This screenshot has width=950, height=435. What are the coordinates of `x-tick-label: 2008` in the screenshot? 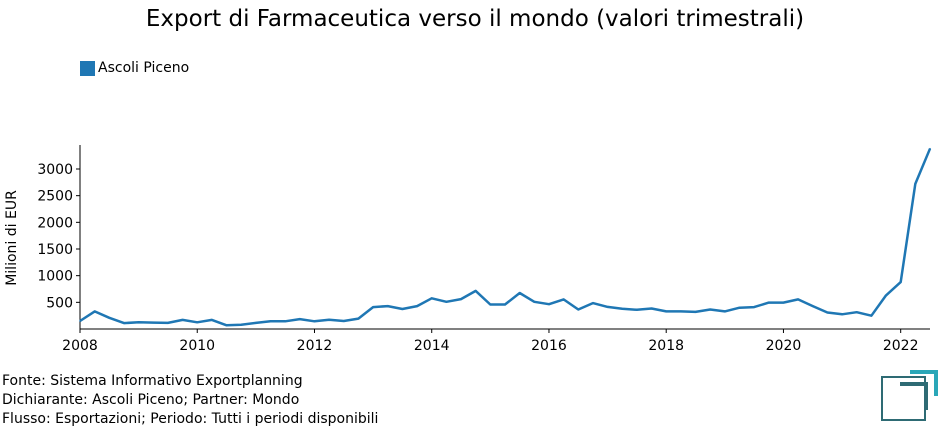 It's located at (80, 346).